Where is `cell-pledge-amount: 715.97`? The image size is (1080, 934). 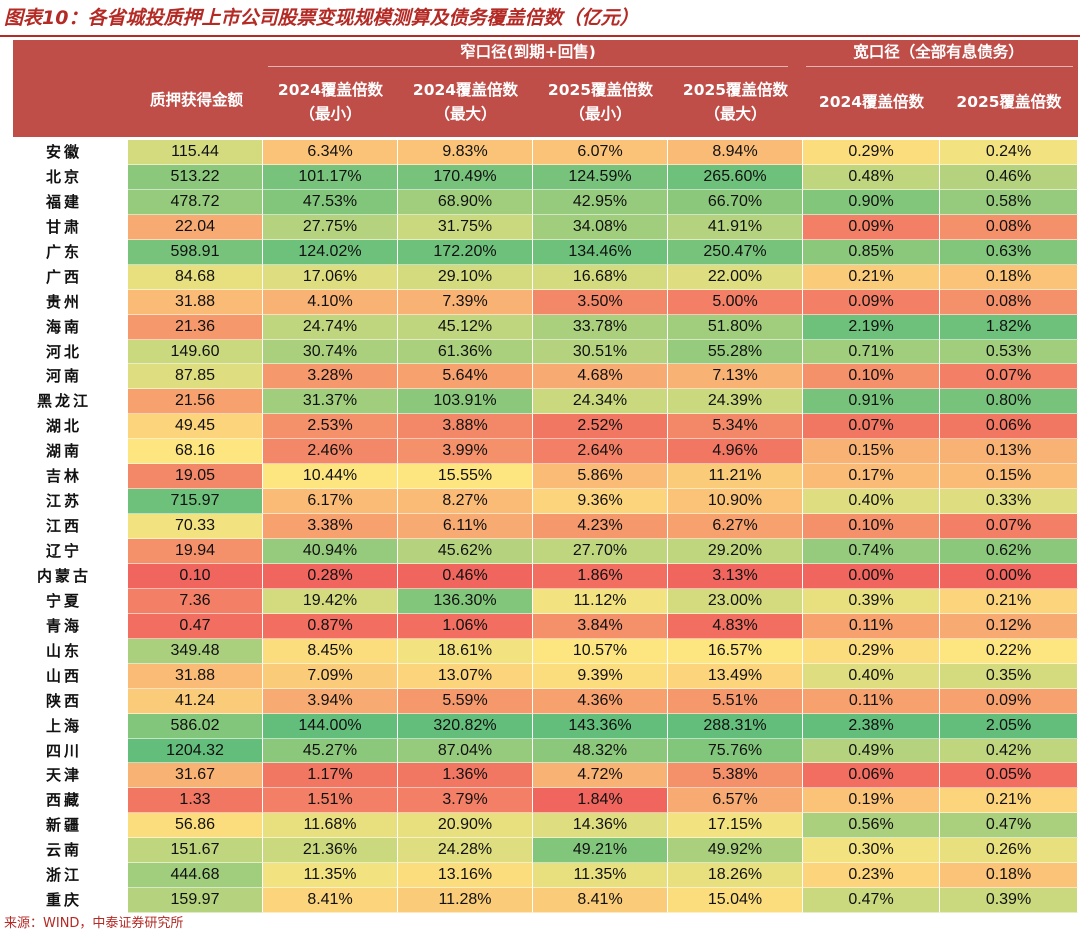 cell-pledge-amount: 715.97 is located at coordinates (195, 502).